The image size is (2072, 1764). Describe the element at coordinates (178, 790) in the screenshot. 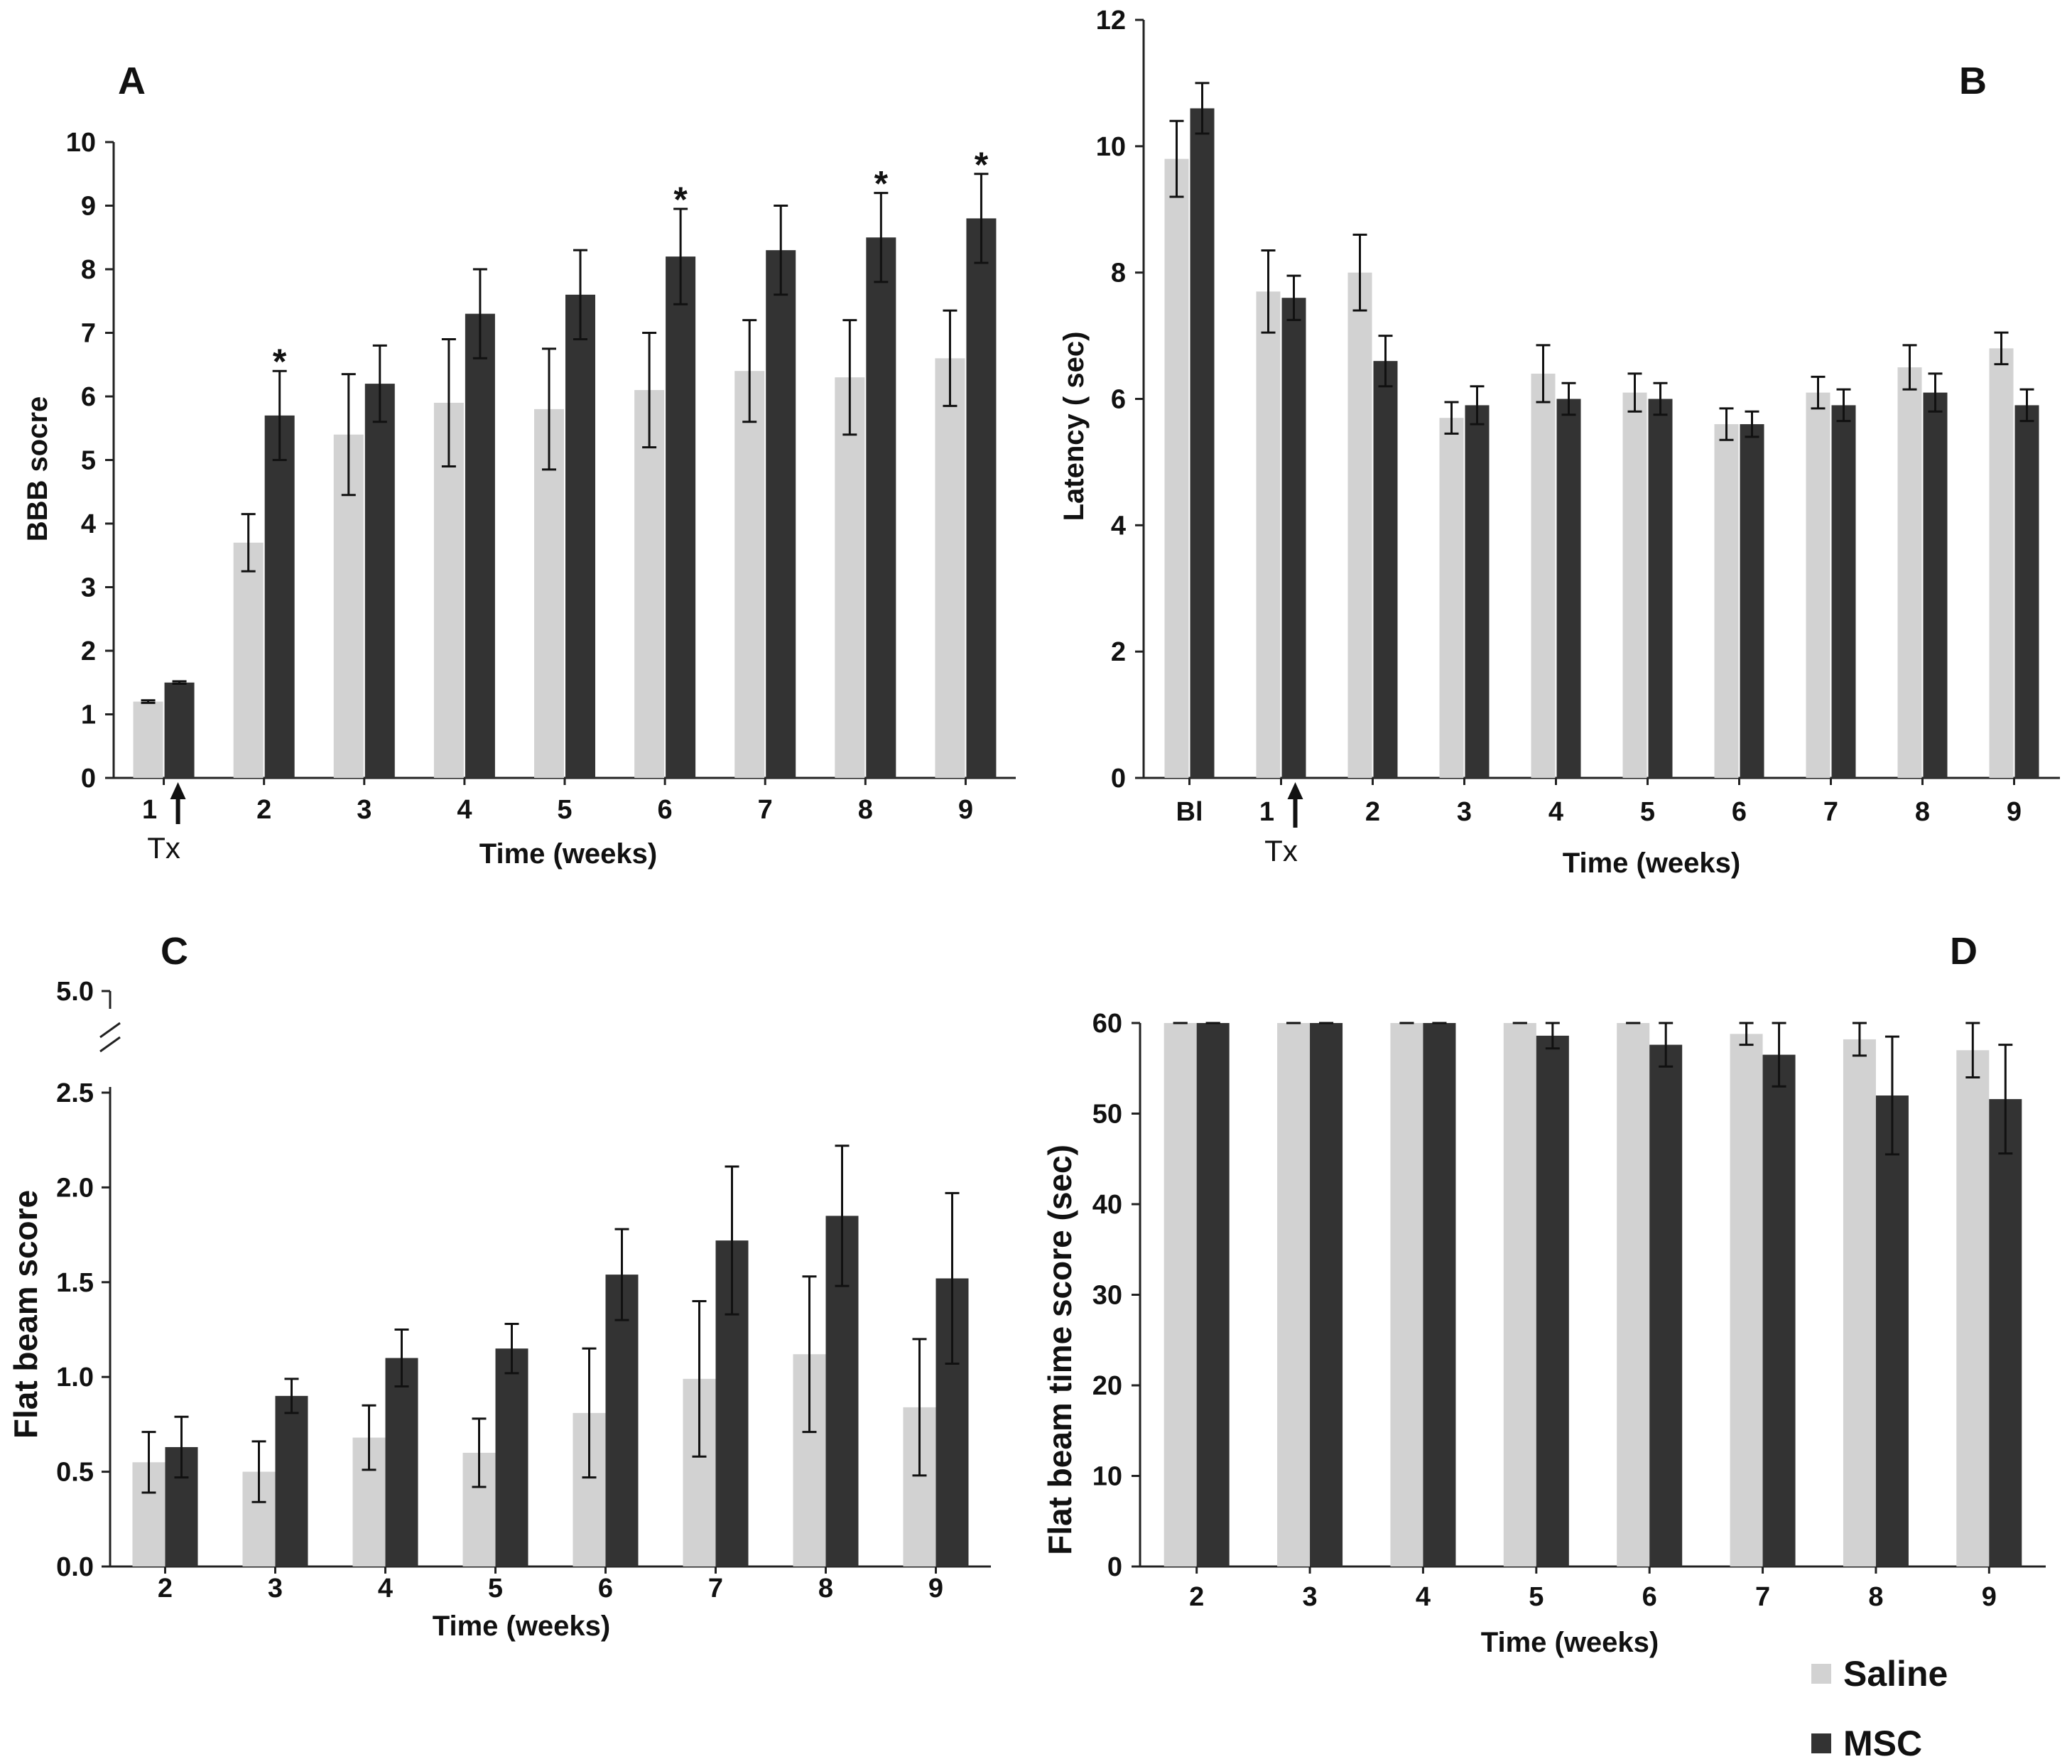

I see `panel-a-treatment-arrowhead-icon` at that location.